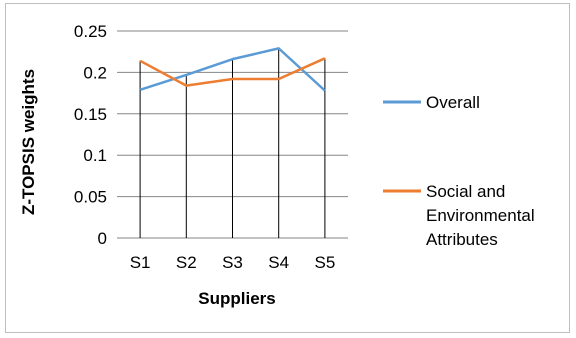  I want to click on y-axis-ticks: 0 0.05 0.1 0.15 0.2 0.25, so click(90, 135).